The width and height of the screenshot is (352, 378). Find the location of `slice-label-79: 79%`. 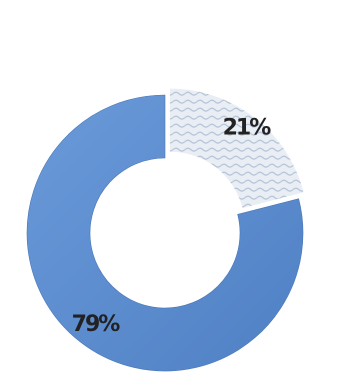

slice-label-79: 79% is located at coordinates (96, 324).